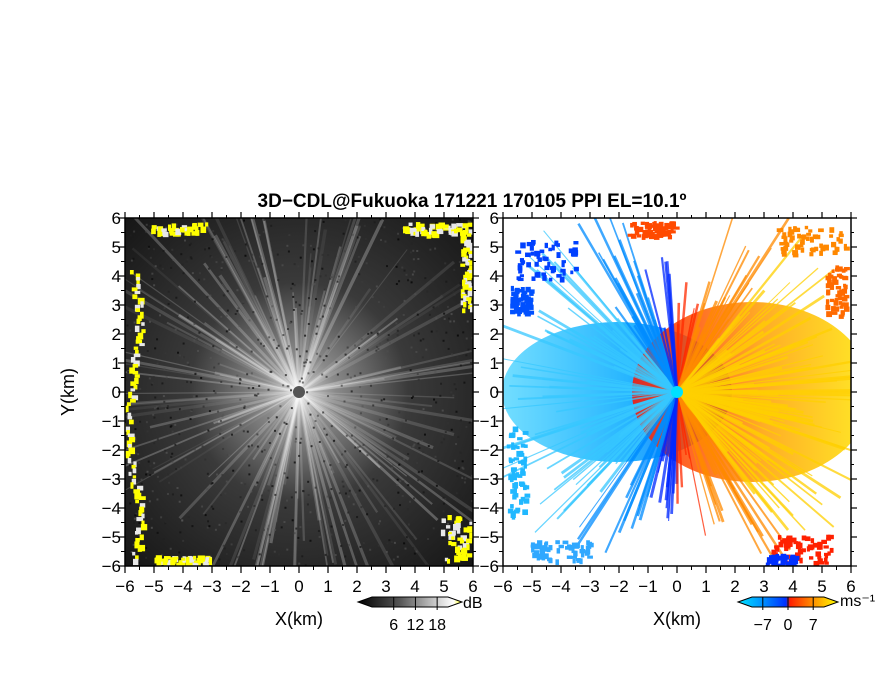 This screenshot has height=680, width=880. What do you see at coordinates (111, 450) in the screenshot?
I see `left-y-tick-label: −2` at bounding box center [111, 450].